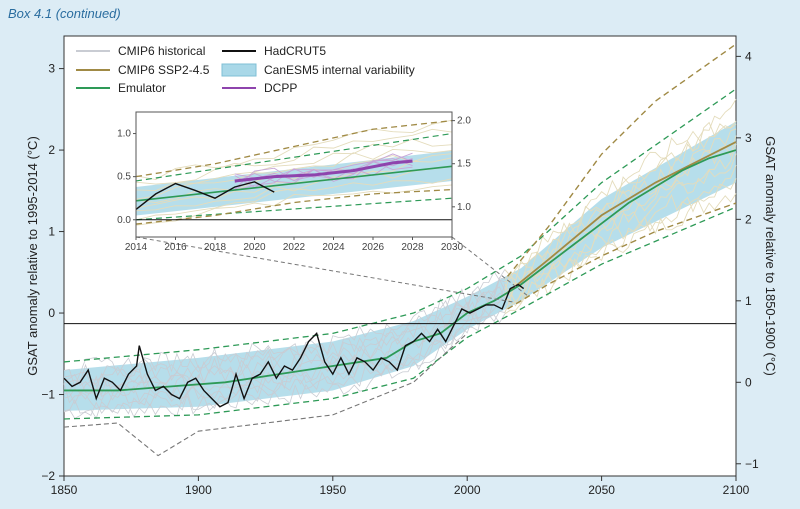  I want to click on y-right-tick-label: 3, so click(748, 138).